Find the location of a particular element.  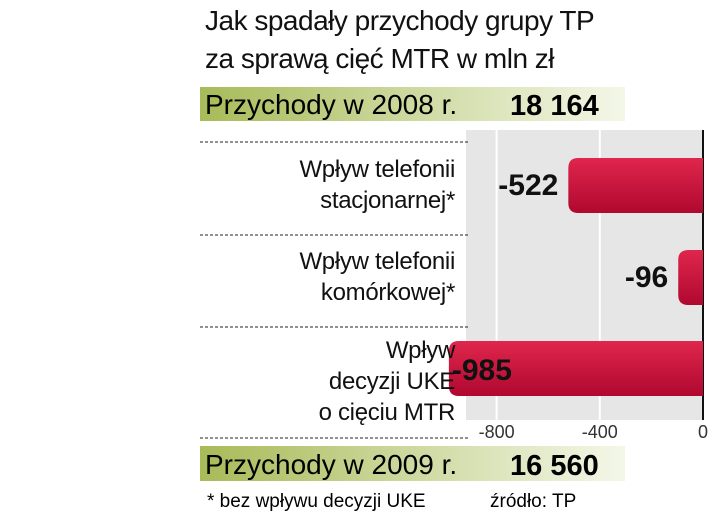

footer-label: Przychody w 2009 r. is located at coordinates (331, 464).